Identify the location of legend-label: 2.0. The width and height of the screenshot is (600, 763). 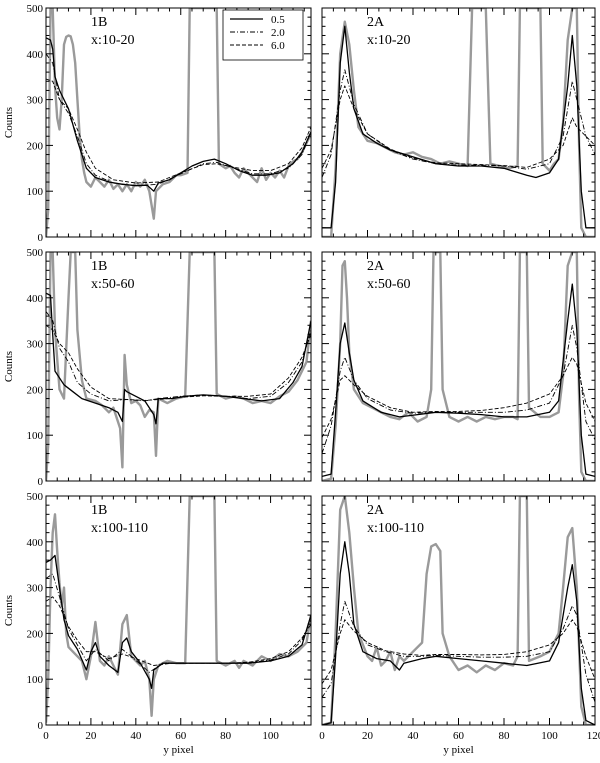
(278, 33).